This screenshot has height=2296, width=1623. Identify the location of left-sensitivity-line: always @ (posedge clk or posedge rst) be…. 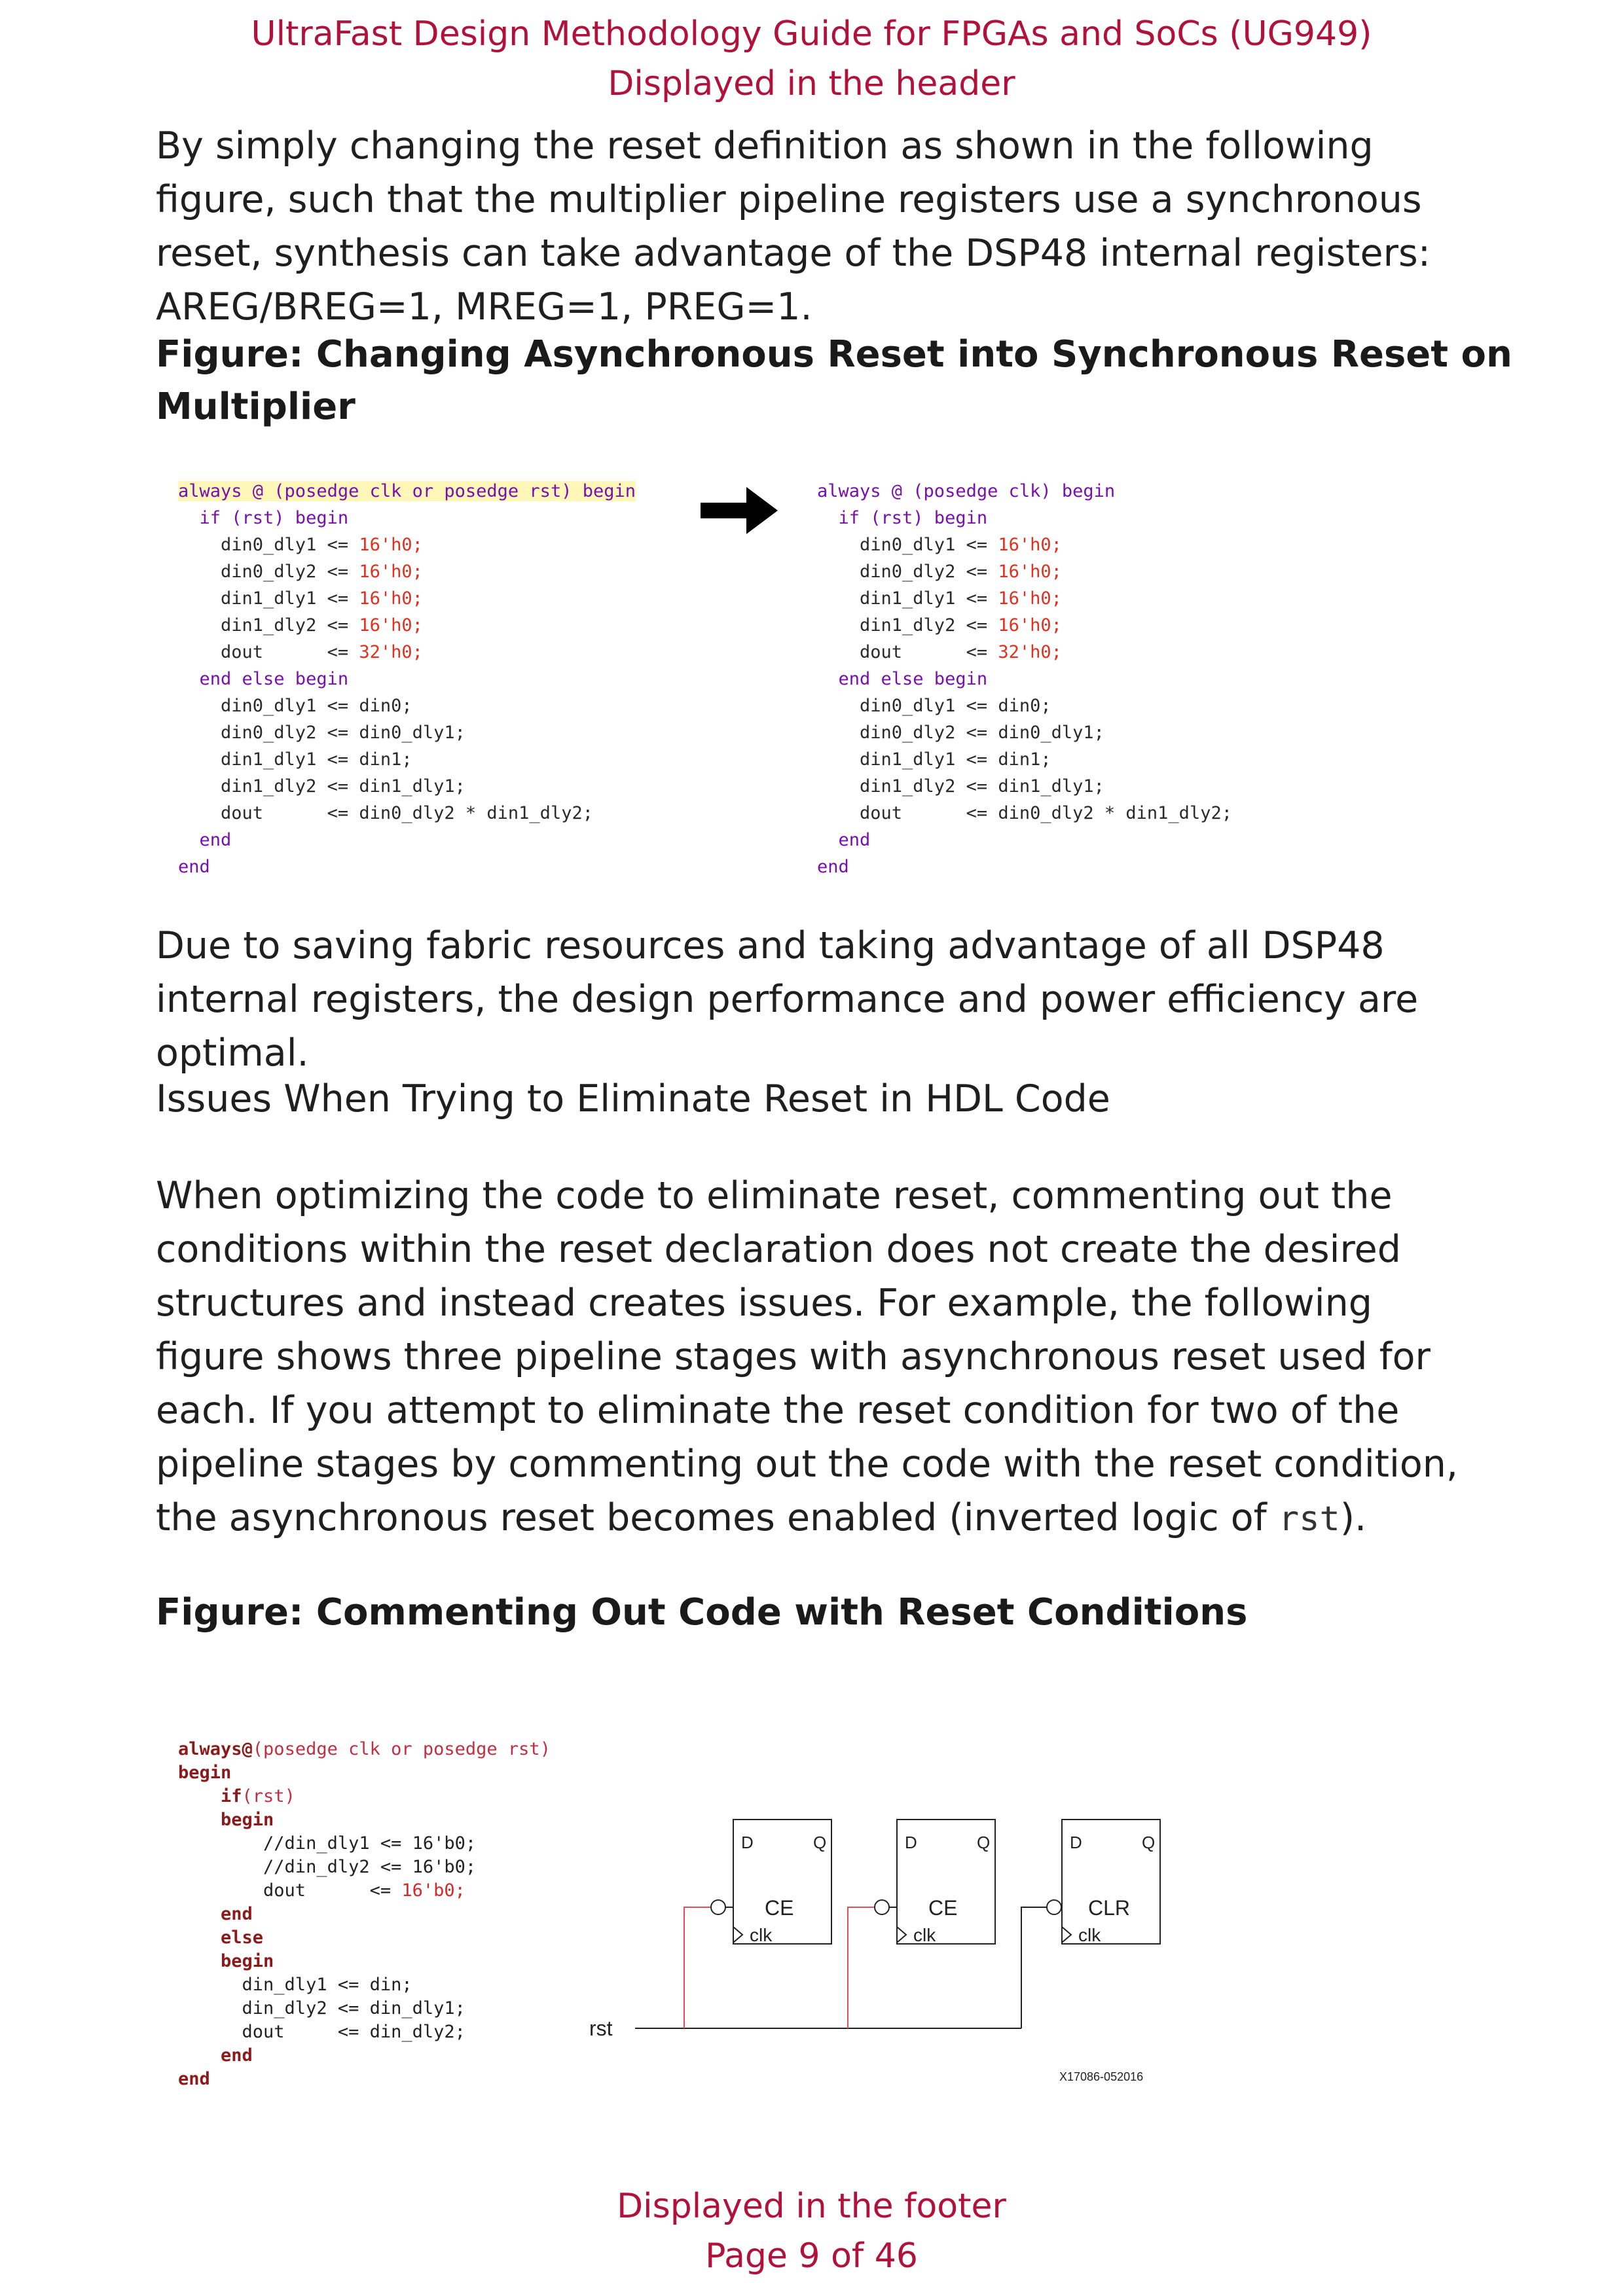
(407, 491).